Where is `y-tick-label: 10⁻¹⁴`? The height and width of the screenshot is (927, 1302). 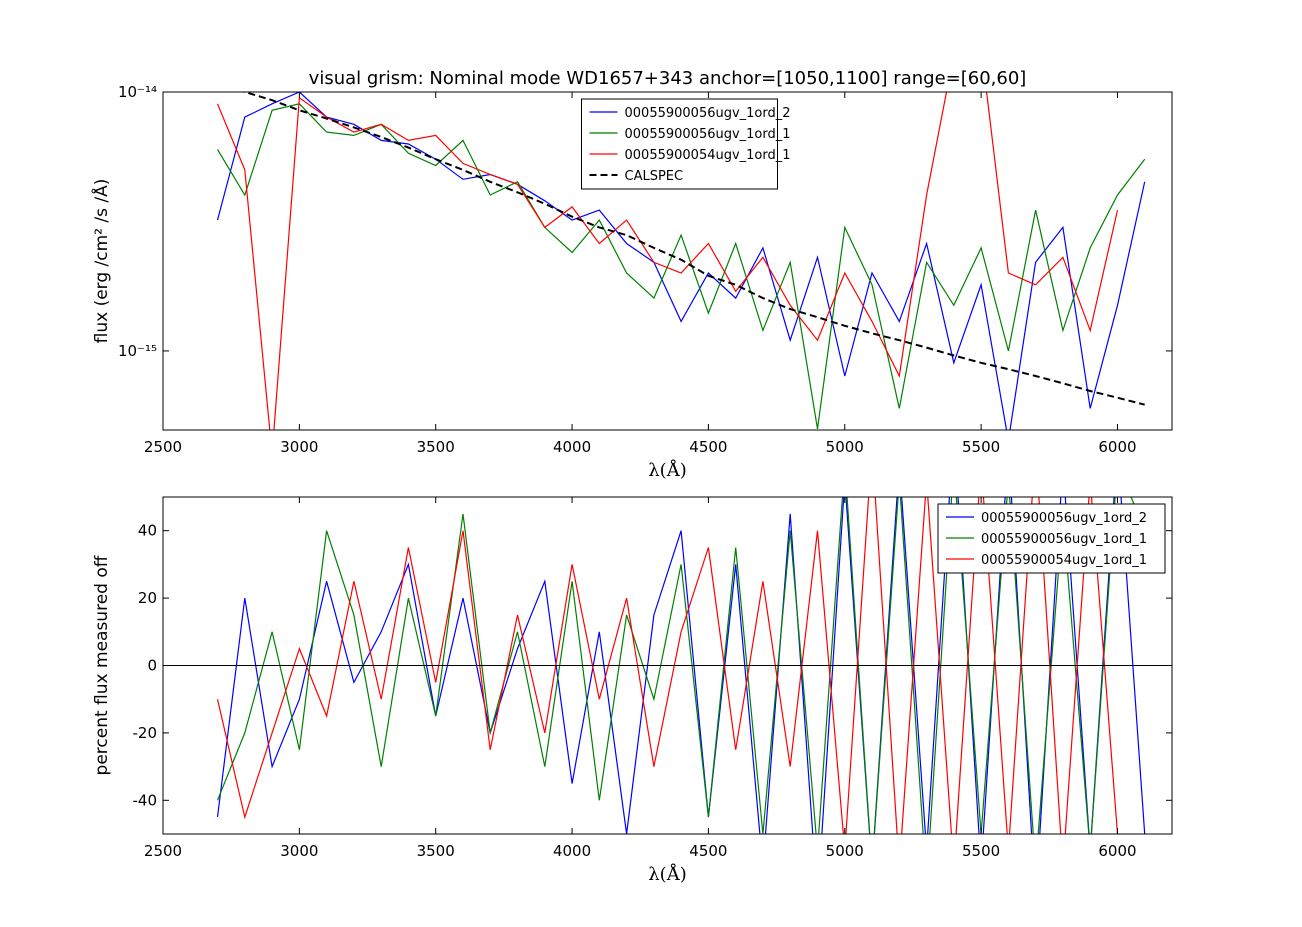
y-tick-label: 10⁻¹⁴ is located at coordinates (137, 92).